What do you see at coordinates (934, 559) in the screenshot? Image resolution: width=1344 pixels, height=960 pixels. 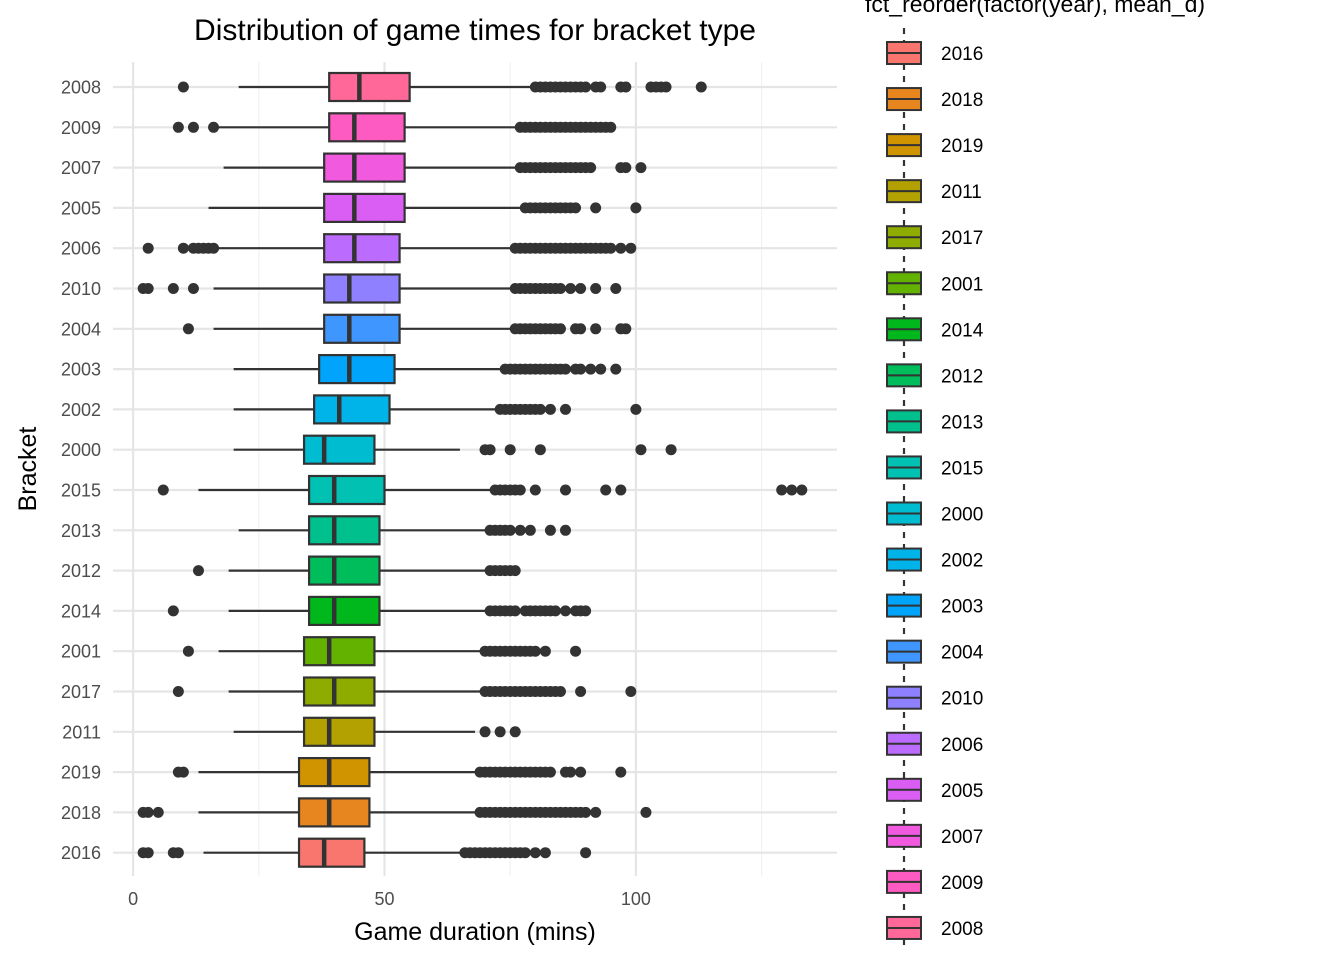 I see `legend-item-2002: 2002` at bounding box center [934, 559].